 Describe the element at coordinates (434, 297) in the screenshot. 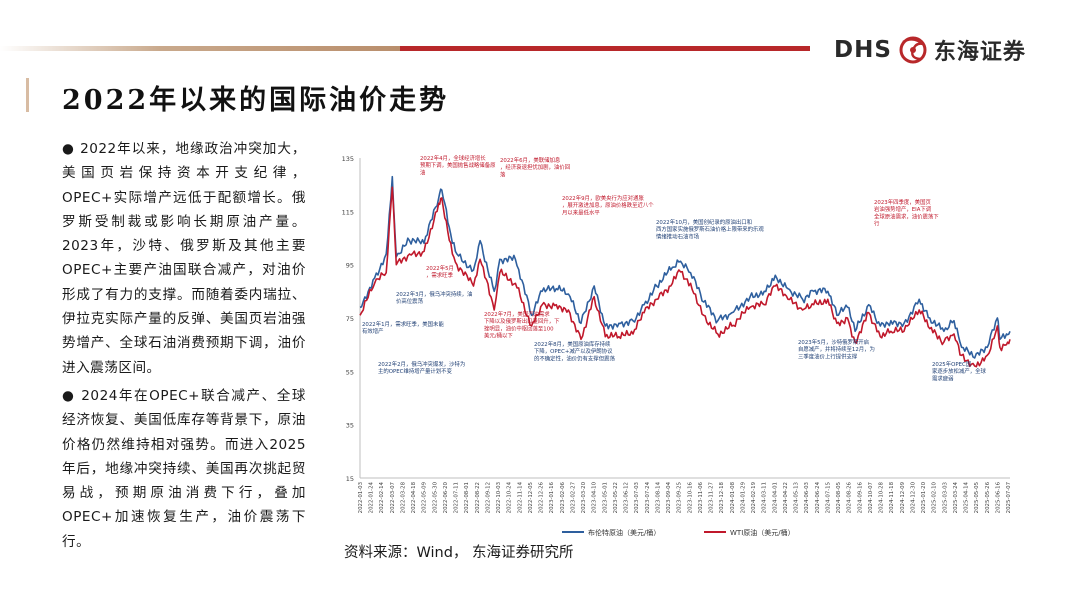

I see `annotation-text: 2022年3月，俄乌冲突持续，油价高位震荡` at that location.